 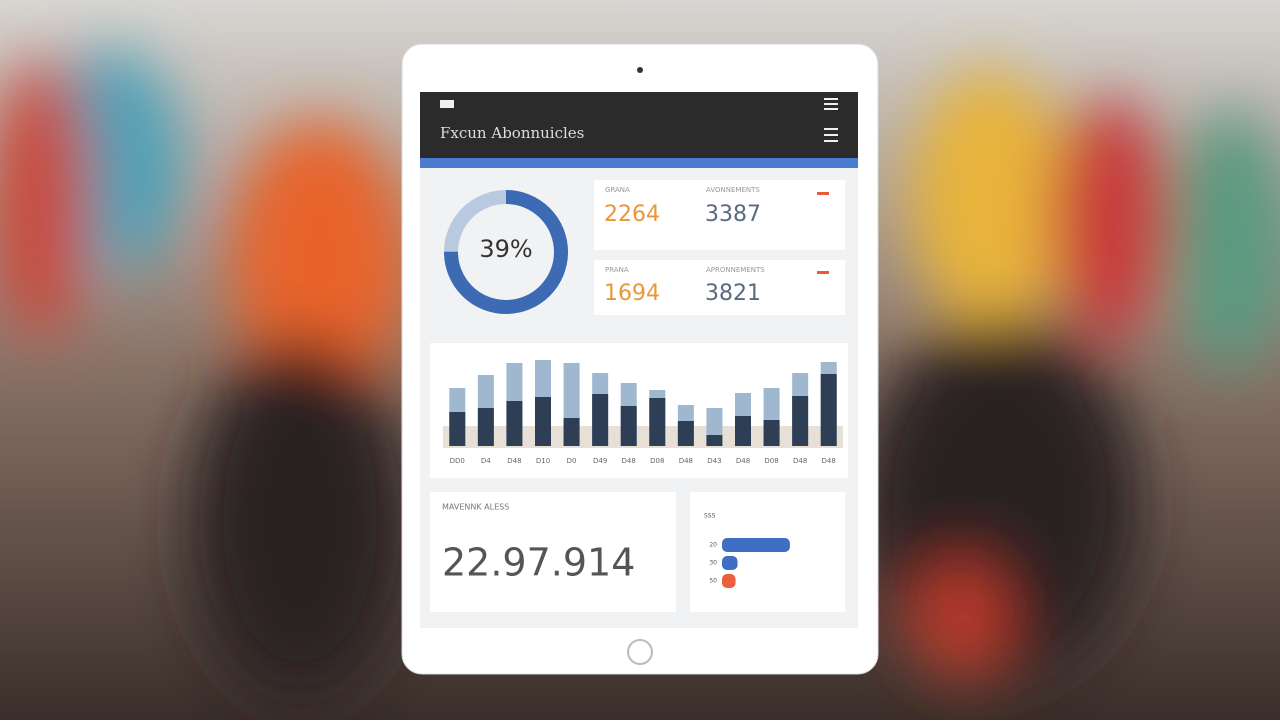 What do you see at coordinates (643, 437) in the screenshot?
I see `bar-chart-band` at bounding box center [643, 437].